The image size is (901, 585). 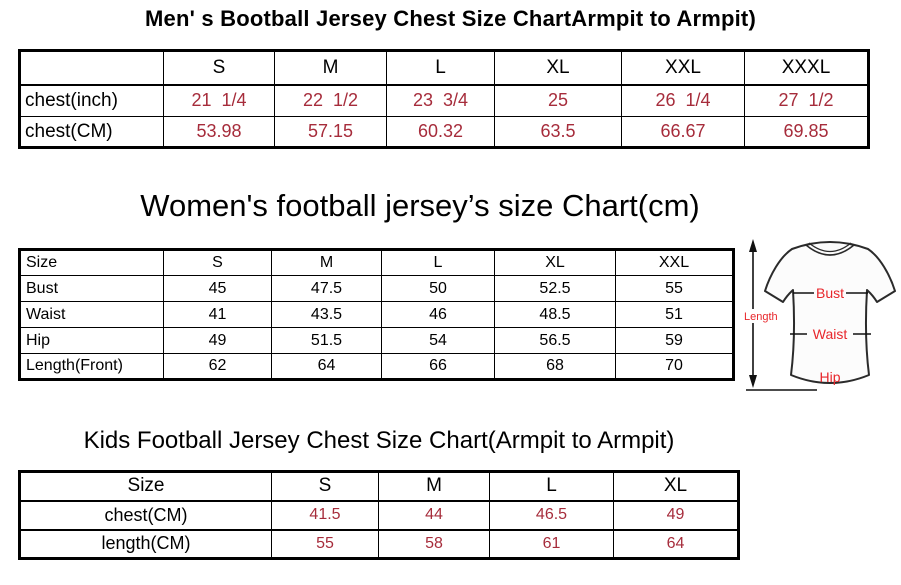 I want to click on row-label-header, so click(x=91, y=68).